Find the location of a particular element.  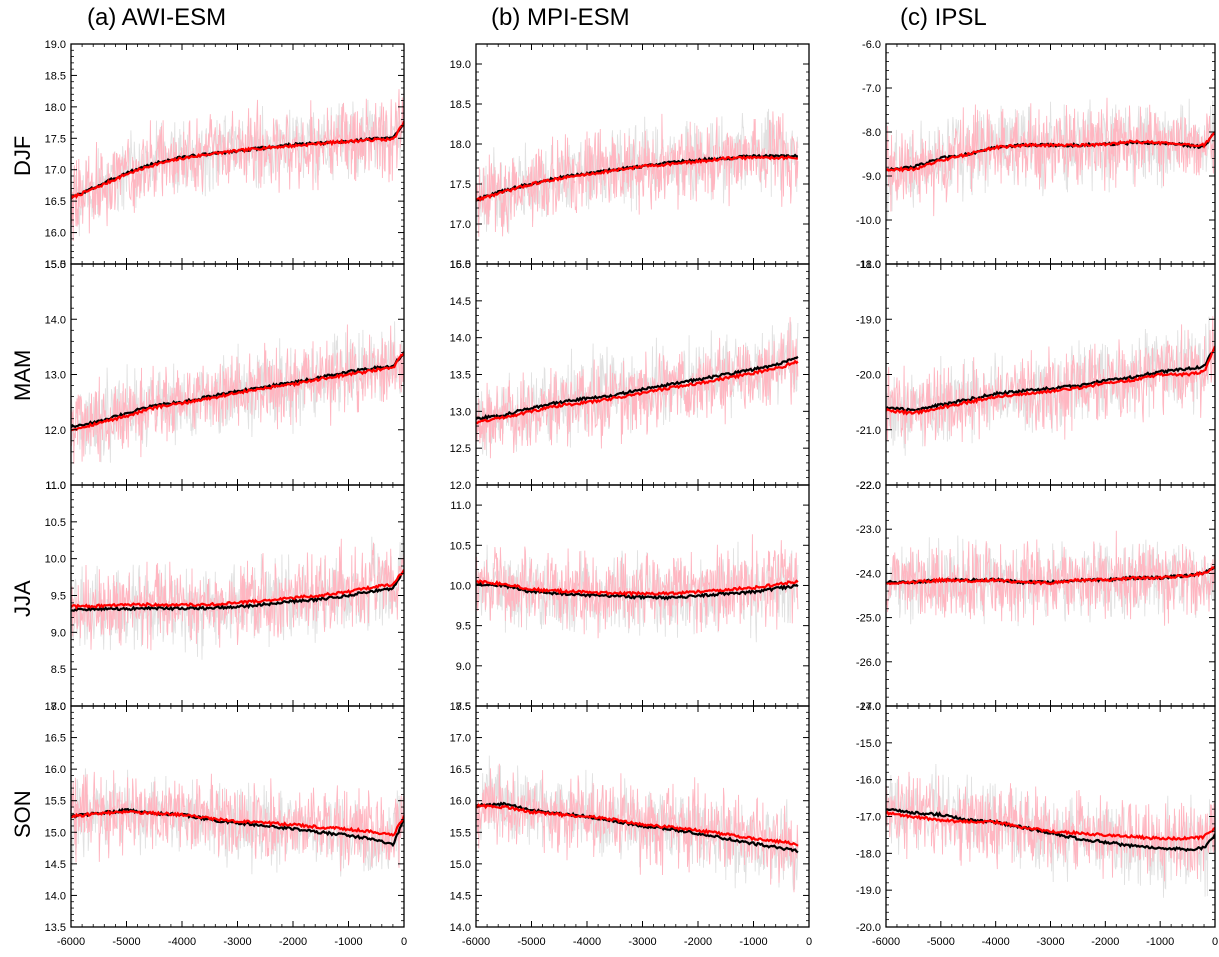

panel-ipsl-mam: -22.0 -21.0 -20.0 -19.0 -18.0 is located at coordinates (1036, 375).